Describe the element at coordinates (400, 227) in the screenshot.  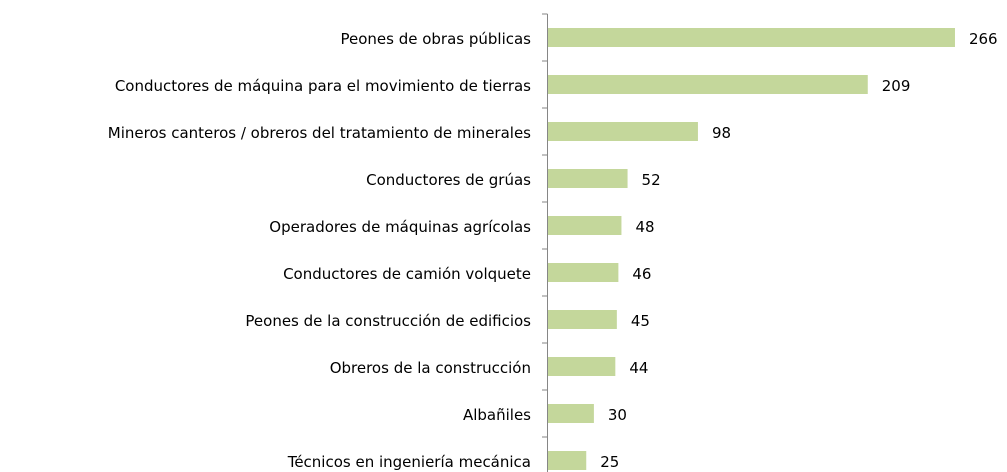
I see `y-tick-label: Operadores de máquinas agrícolas` at that location.